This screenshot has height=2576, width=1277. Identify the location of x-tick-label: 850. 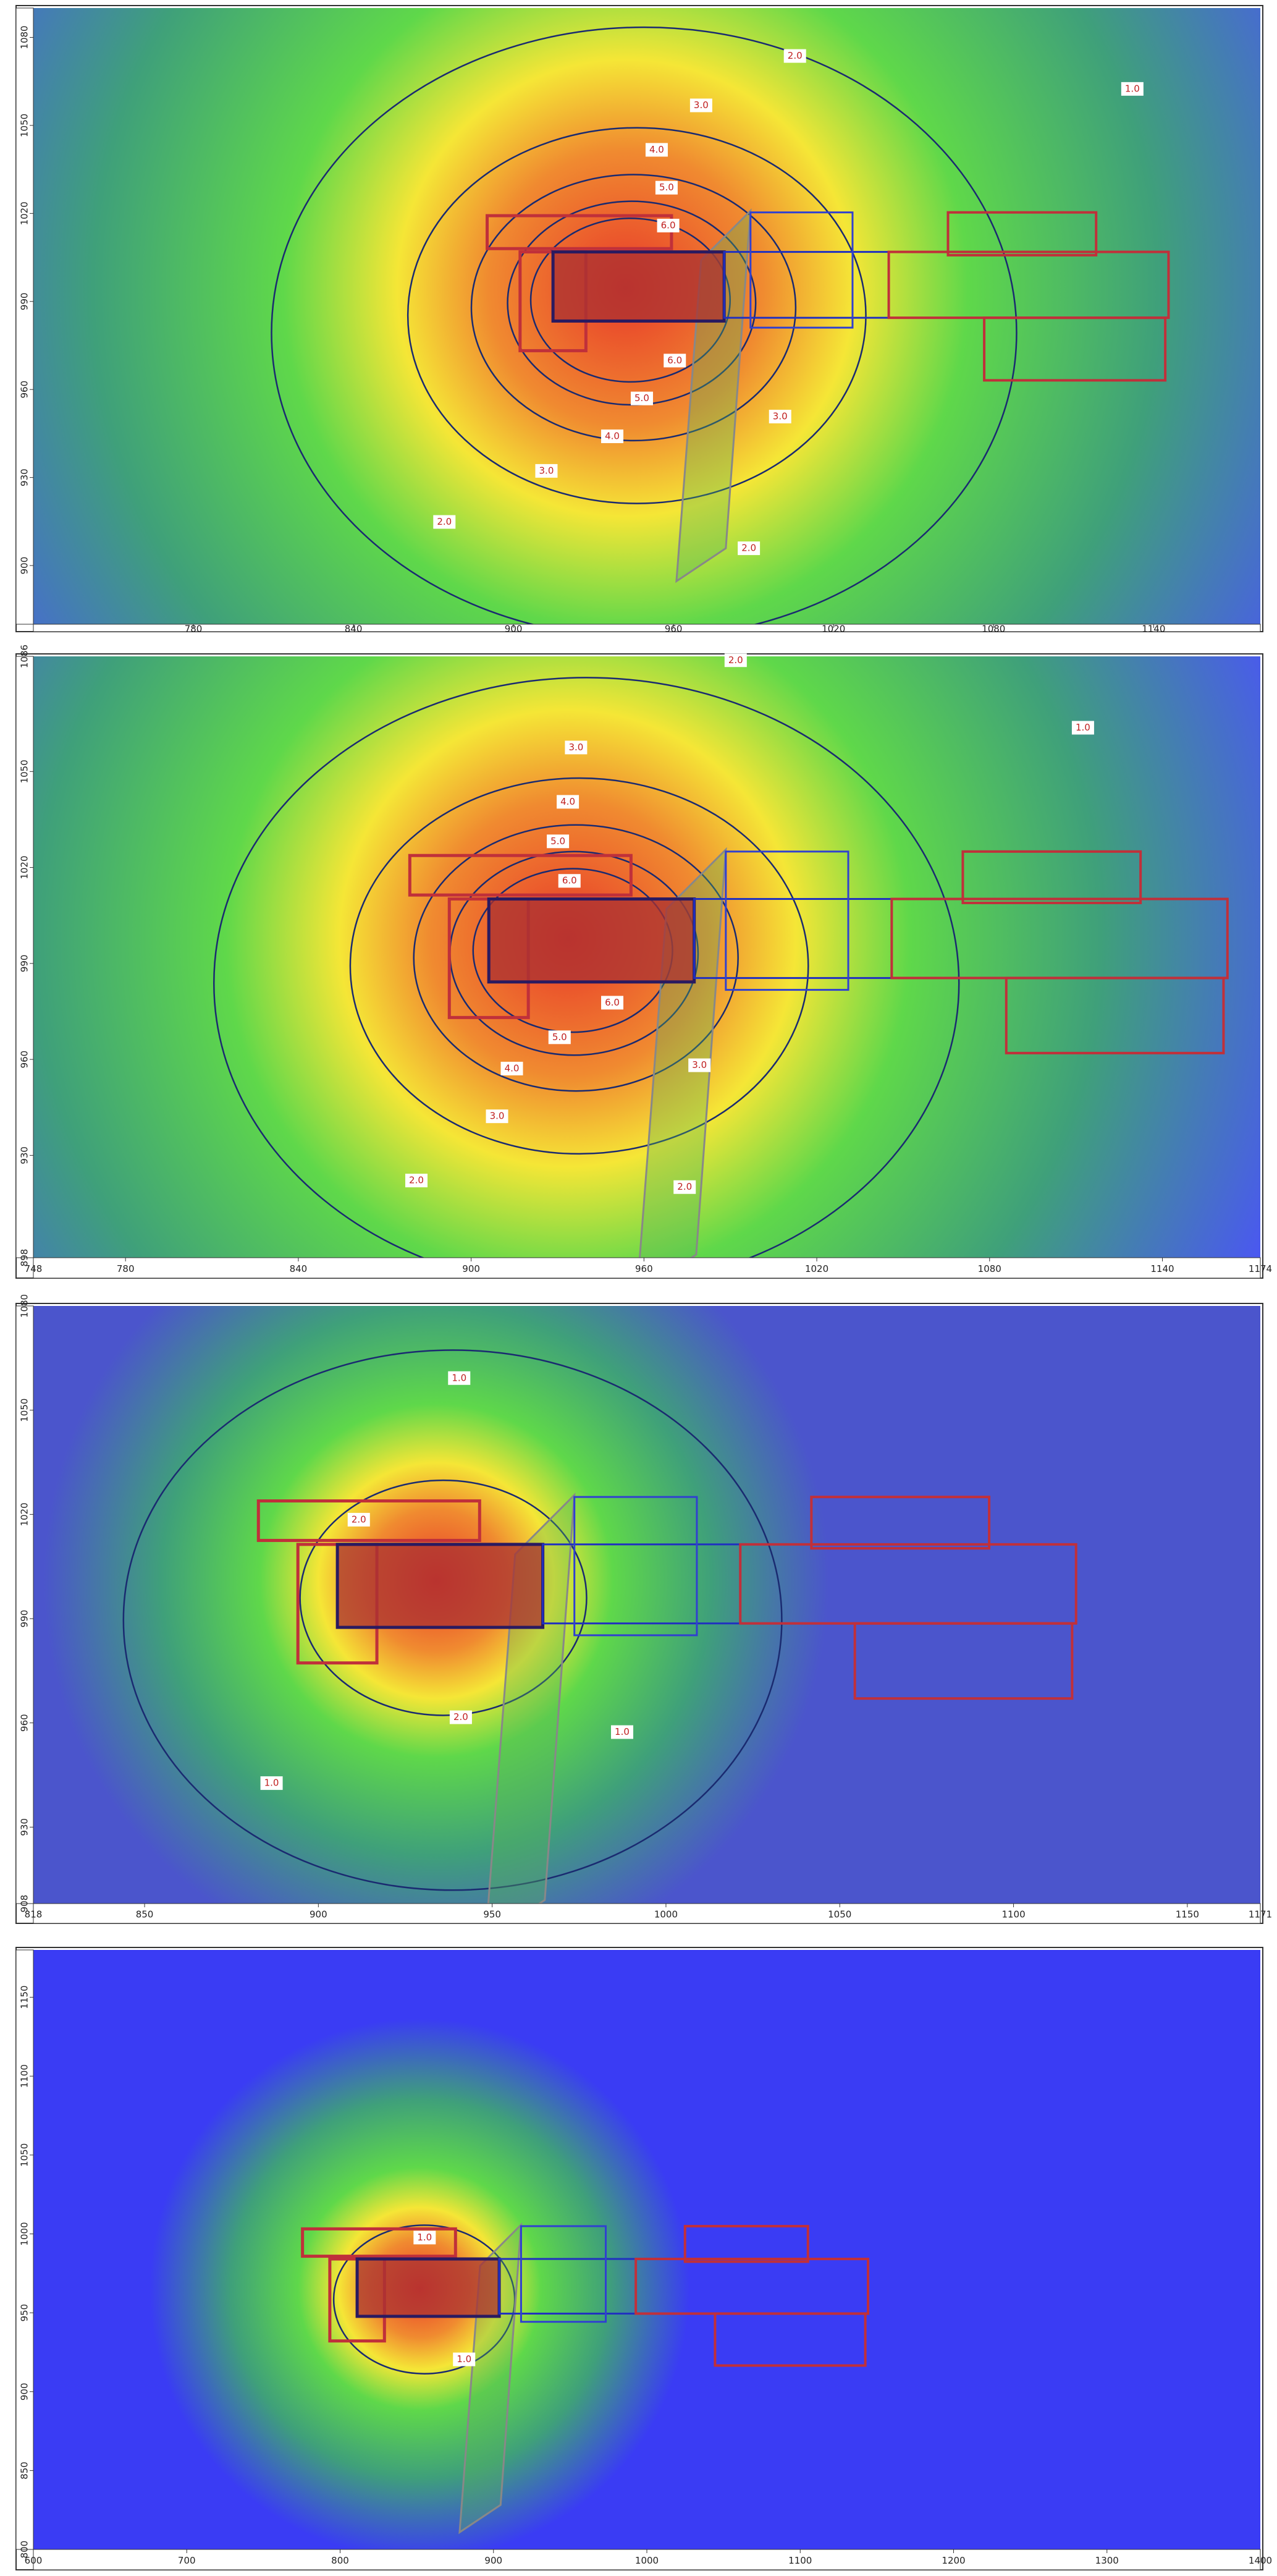
(145, 1914).